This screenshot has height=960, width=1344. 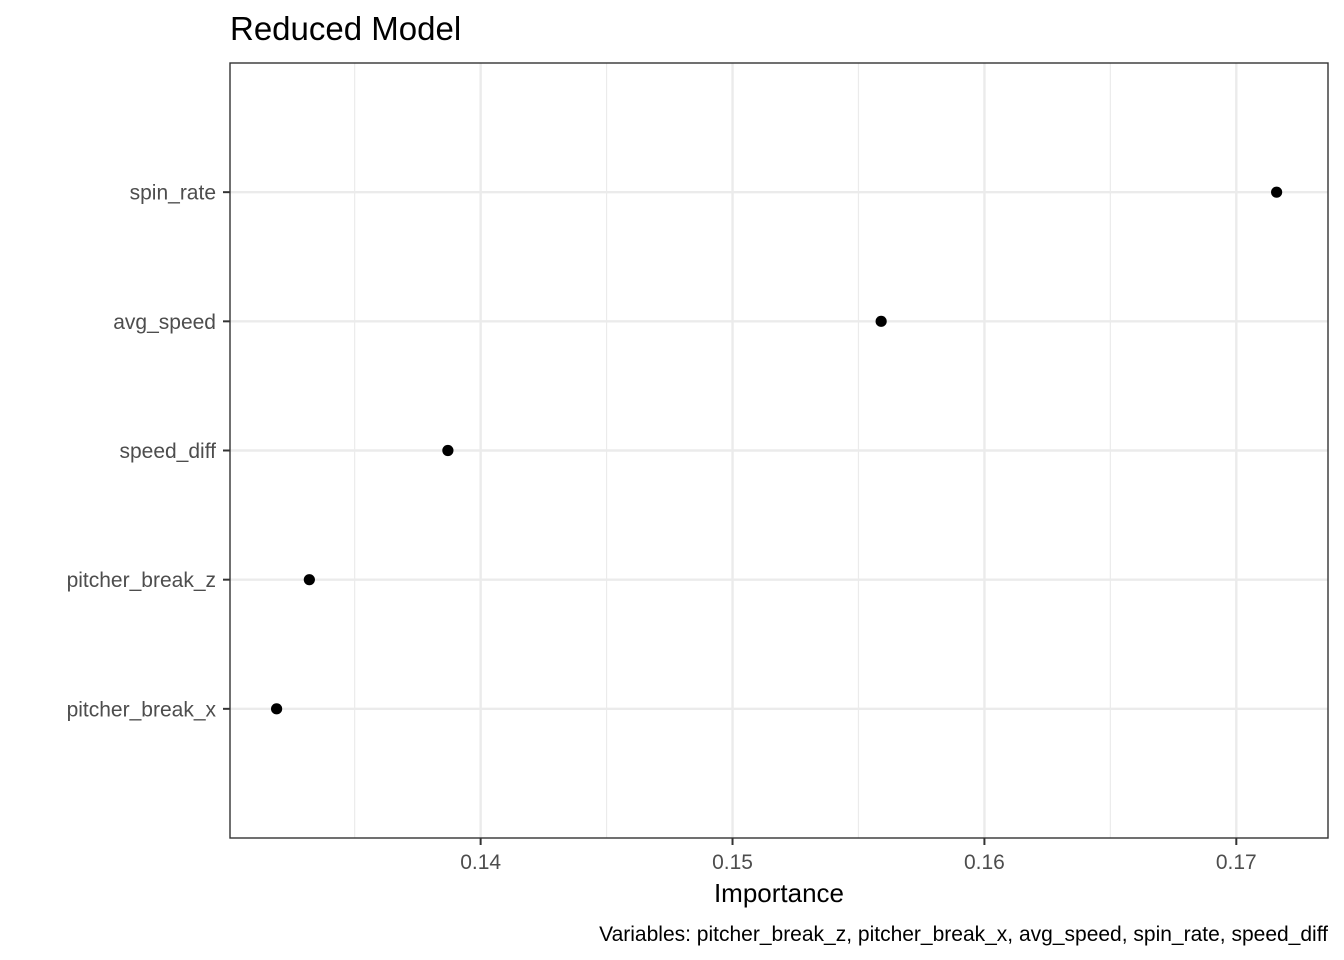 What do you see at coordinates (141, 580) in the screenshot?
I see `y-tick-label: pitcher_break_z` at bounding box center [141, 580].